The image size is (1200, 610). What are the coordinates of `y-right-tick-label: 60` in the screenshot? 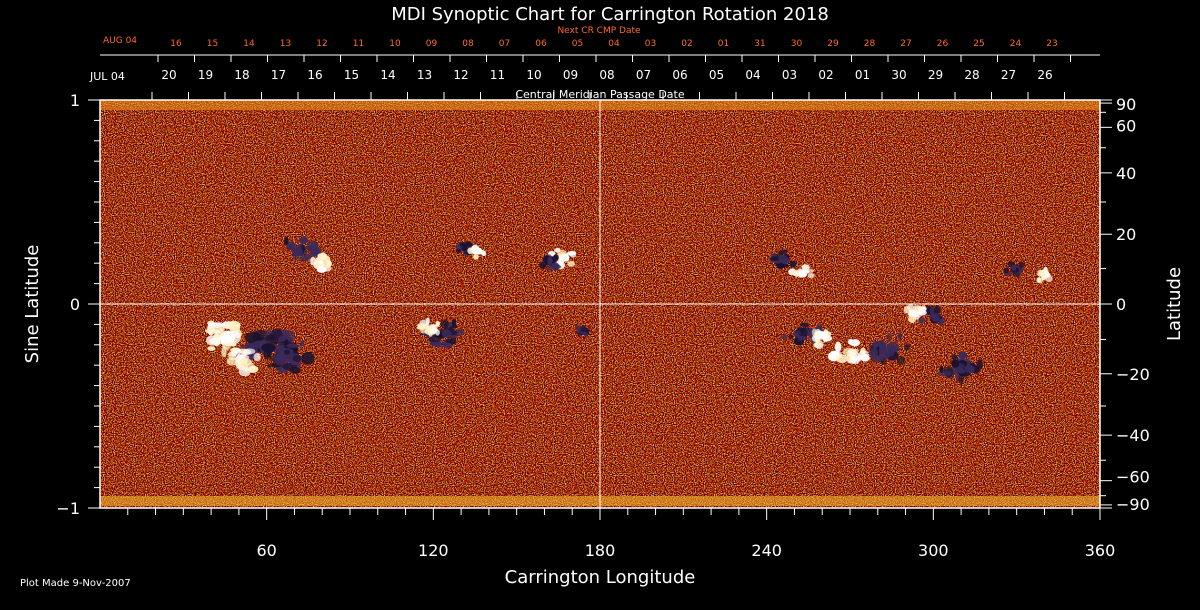 It's located at (1126, 125).